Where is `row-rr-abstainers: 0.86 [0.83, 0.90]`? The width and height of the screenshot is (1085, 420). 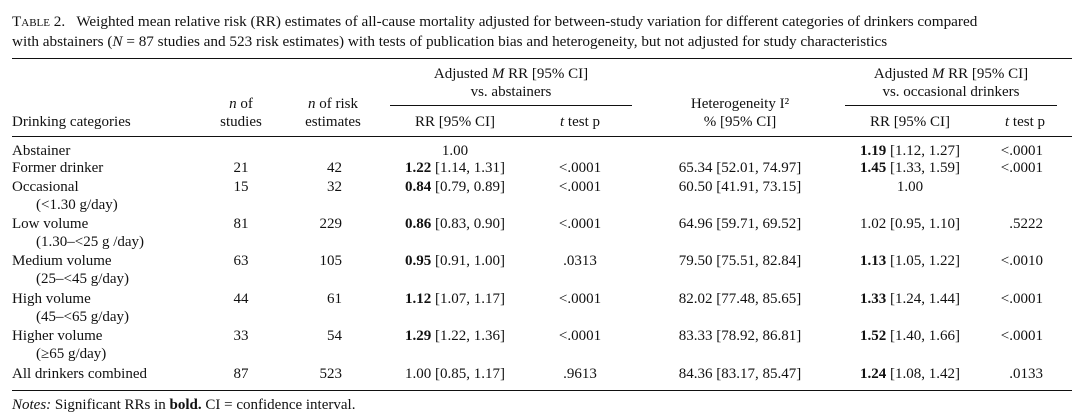
row-rr-abstainers: 0.86 [0.83, 0.90] is located at coordinates (455, 224).